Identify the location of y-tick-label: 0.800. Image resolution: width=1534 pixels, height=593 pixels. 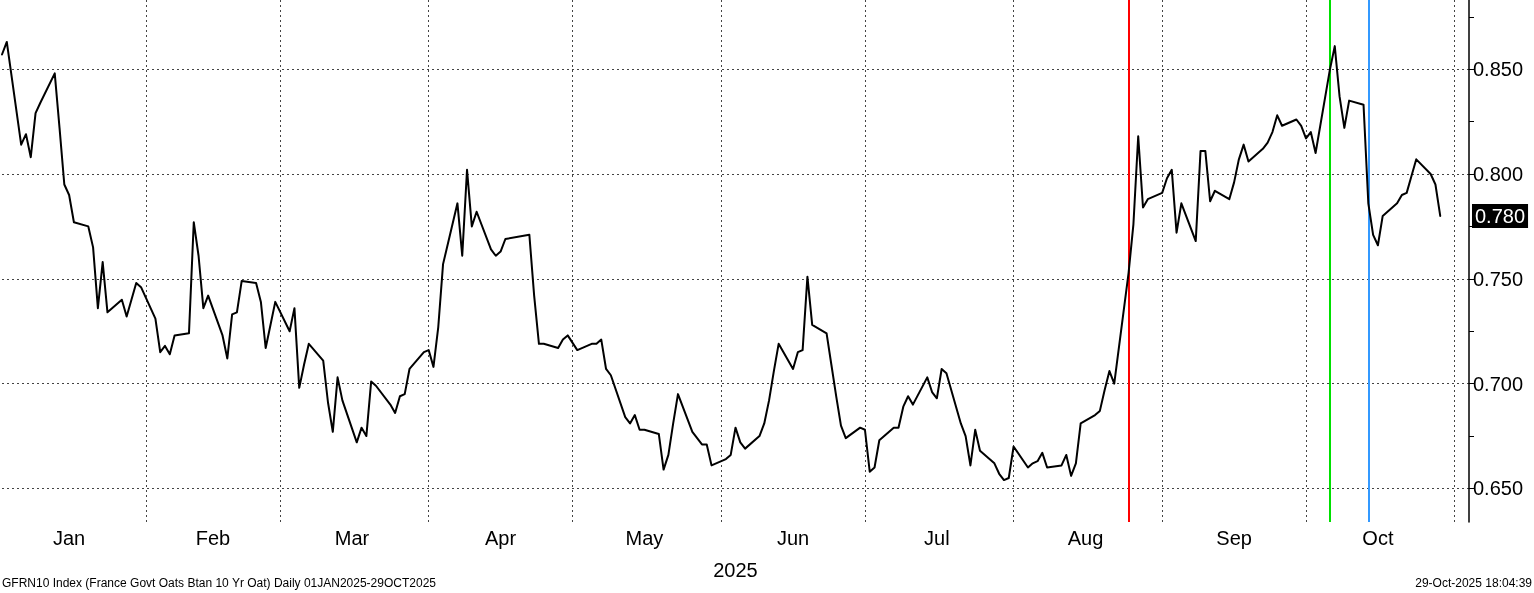
(1498, 174).